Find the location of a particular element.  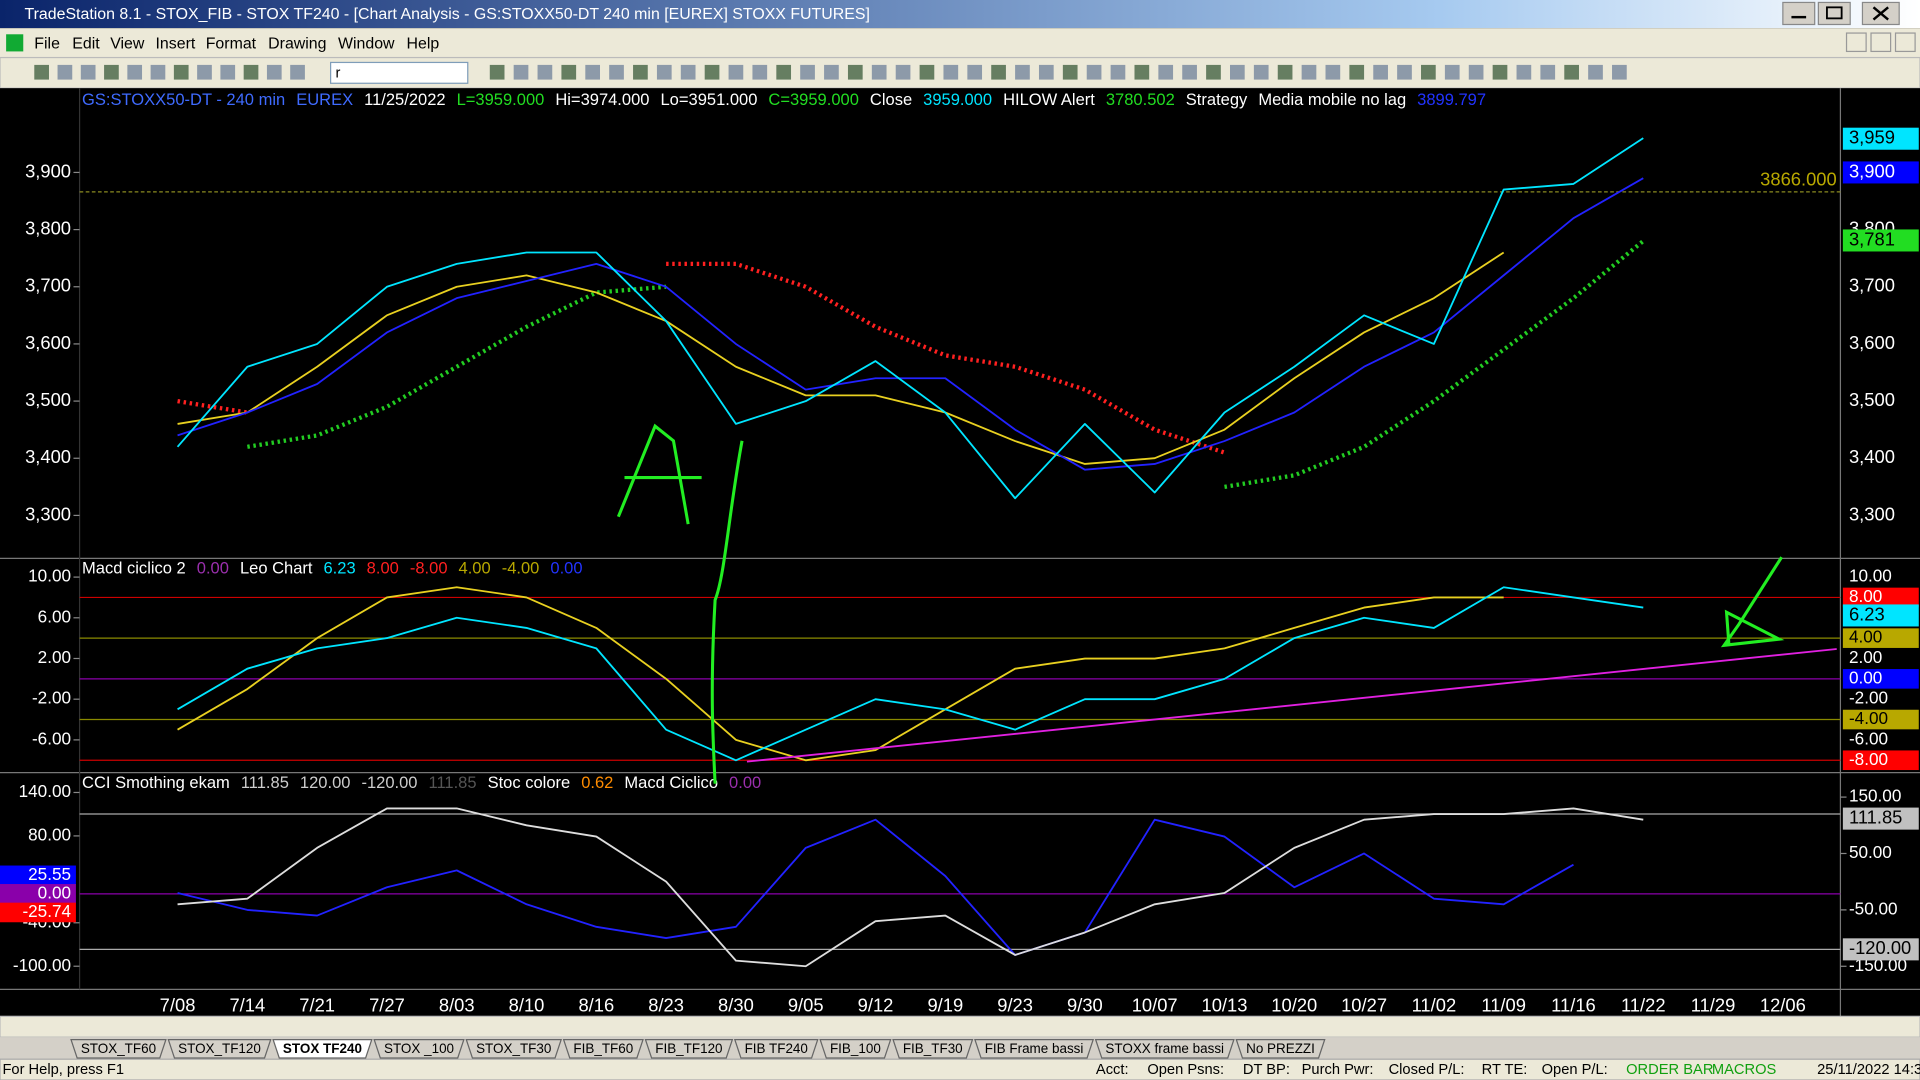

menu-item: Help is located at coordinates (423, 43).